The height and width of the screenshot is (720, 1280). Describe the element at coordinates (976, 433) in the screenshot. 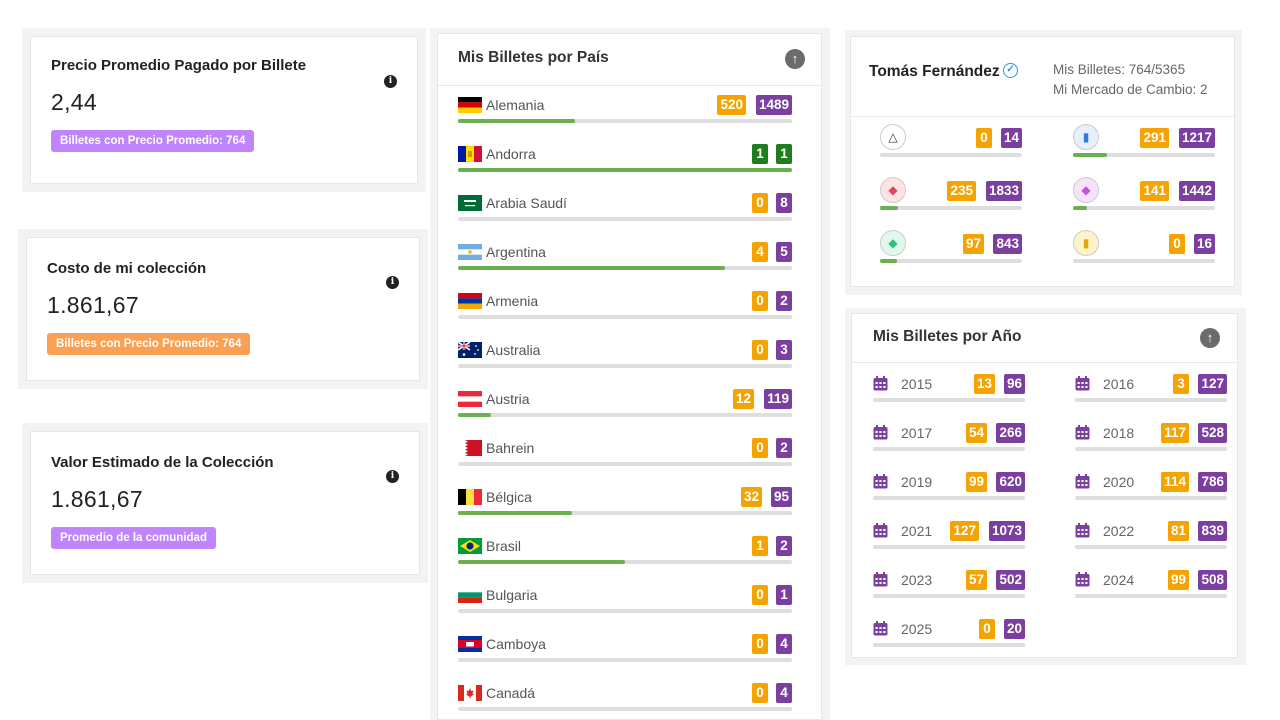

I see `count-badge: 54` at that location.